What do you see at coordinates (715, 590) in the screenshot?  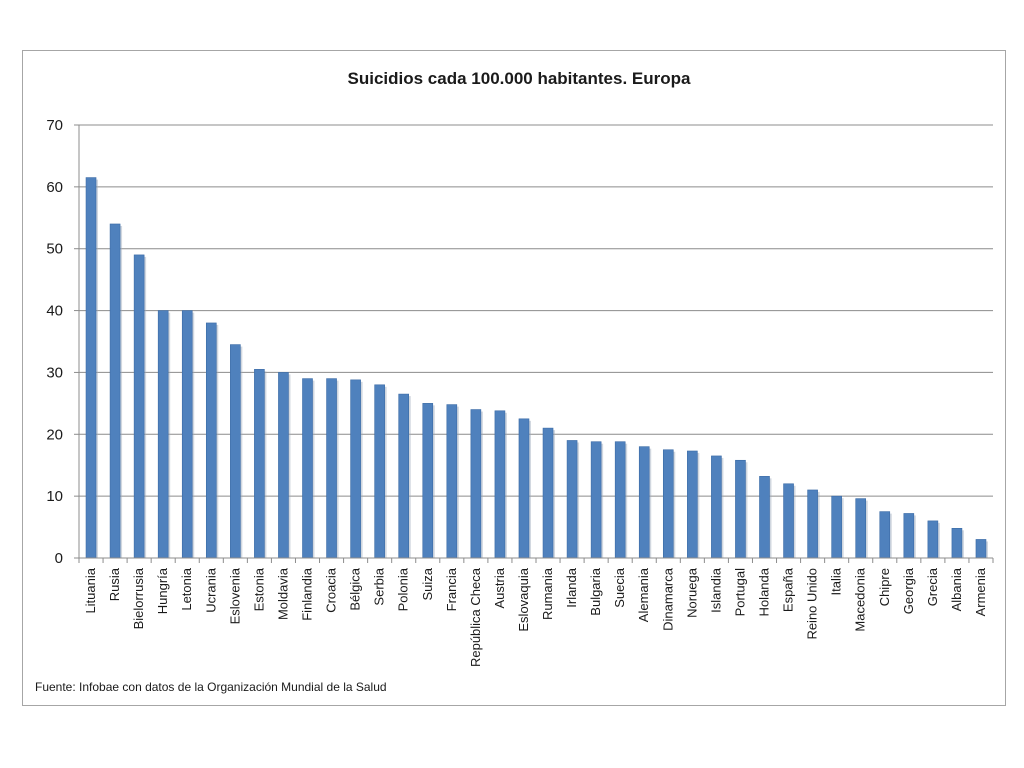 I see `category-label: Islandia` at bounding box center [715, 590].